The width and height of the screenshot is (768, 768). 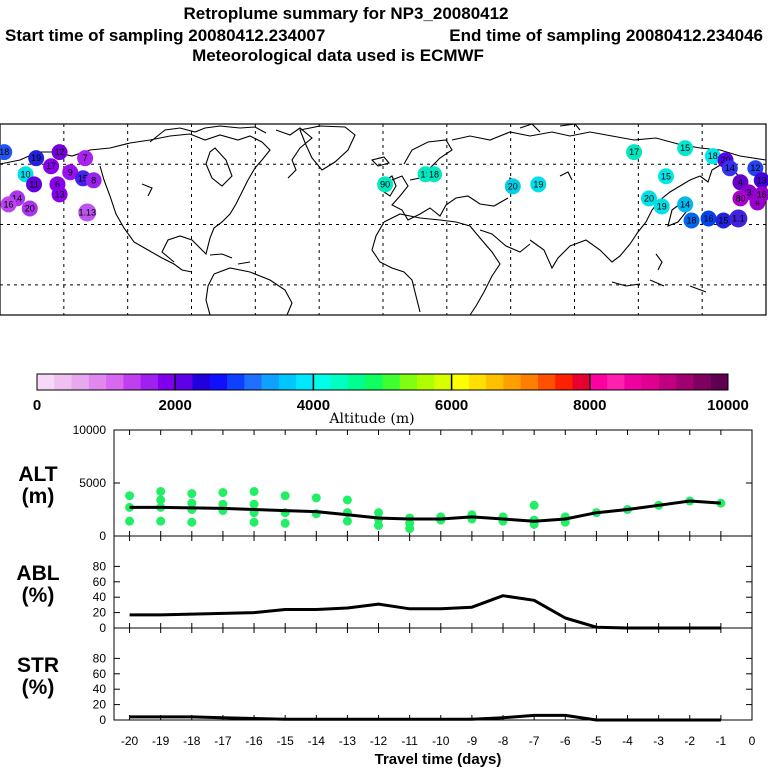 I want to click on plume-marker-label: 12, so click(x=60, y=152).